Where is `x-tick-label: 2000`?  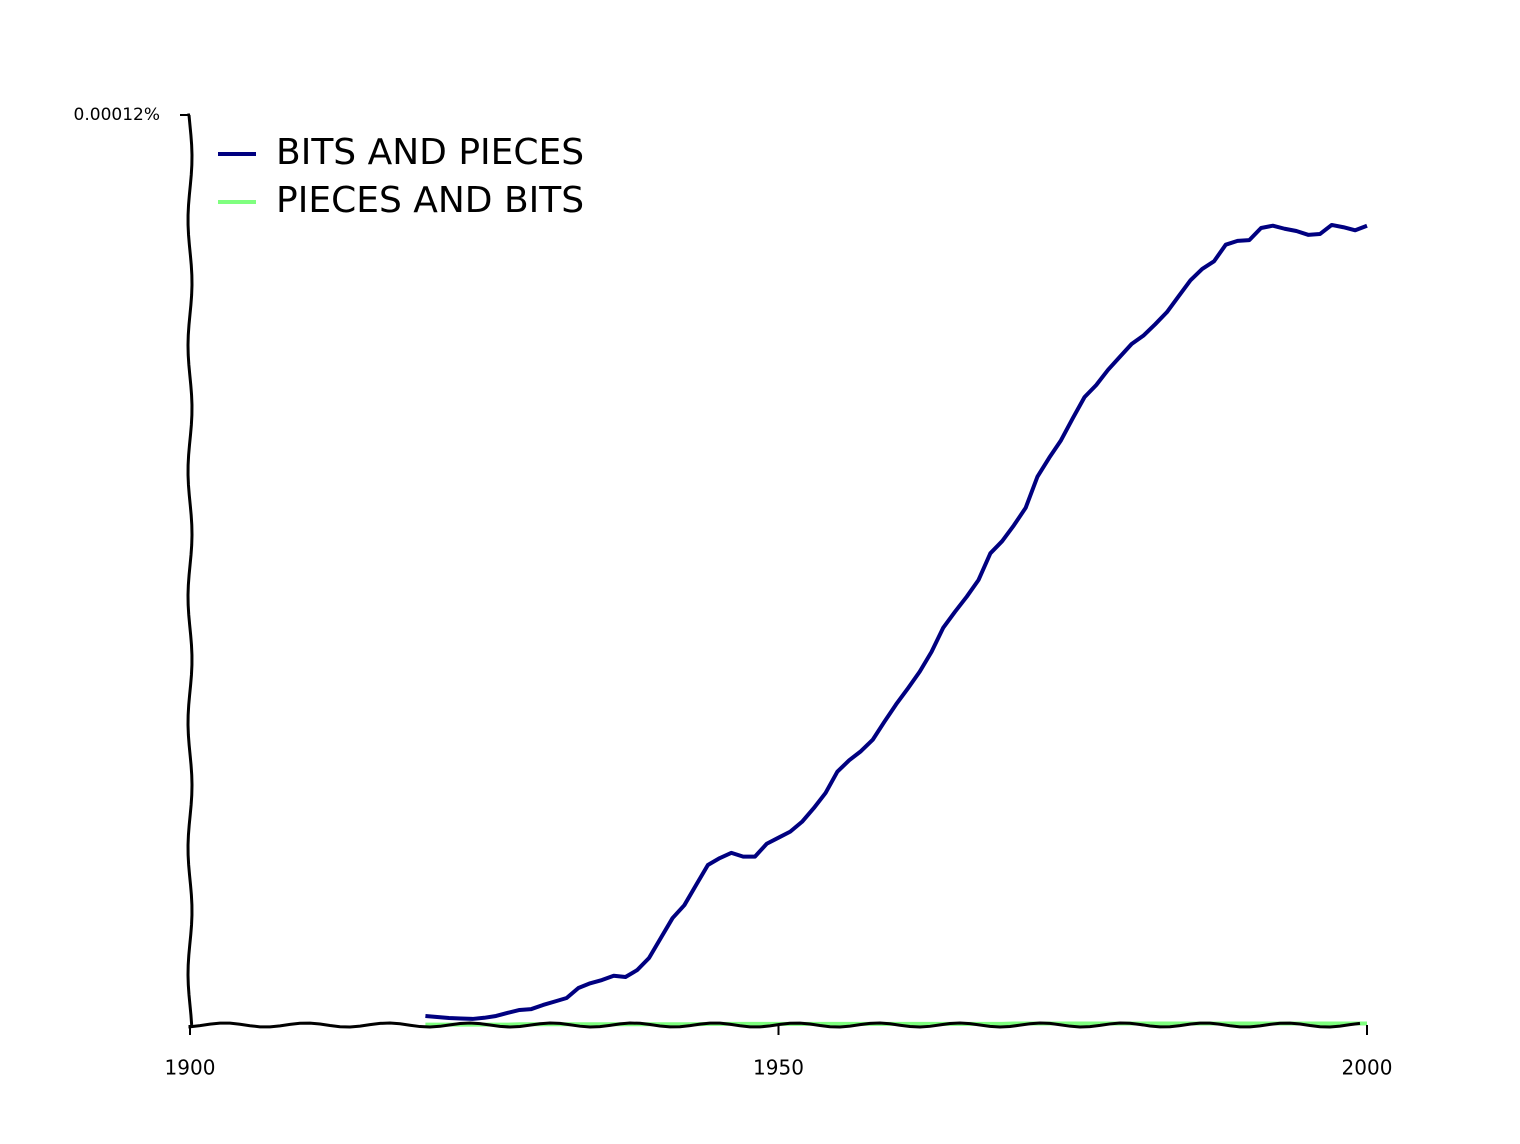
x-tick-label: 2000 is located at coordinates (1367, 1068).